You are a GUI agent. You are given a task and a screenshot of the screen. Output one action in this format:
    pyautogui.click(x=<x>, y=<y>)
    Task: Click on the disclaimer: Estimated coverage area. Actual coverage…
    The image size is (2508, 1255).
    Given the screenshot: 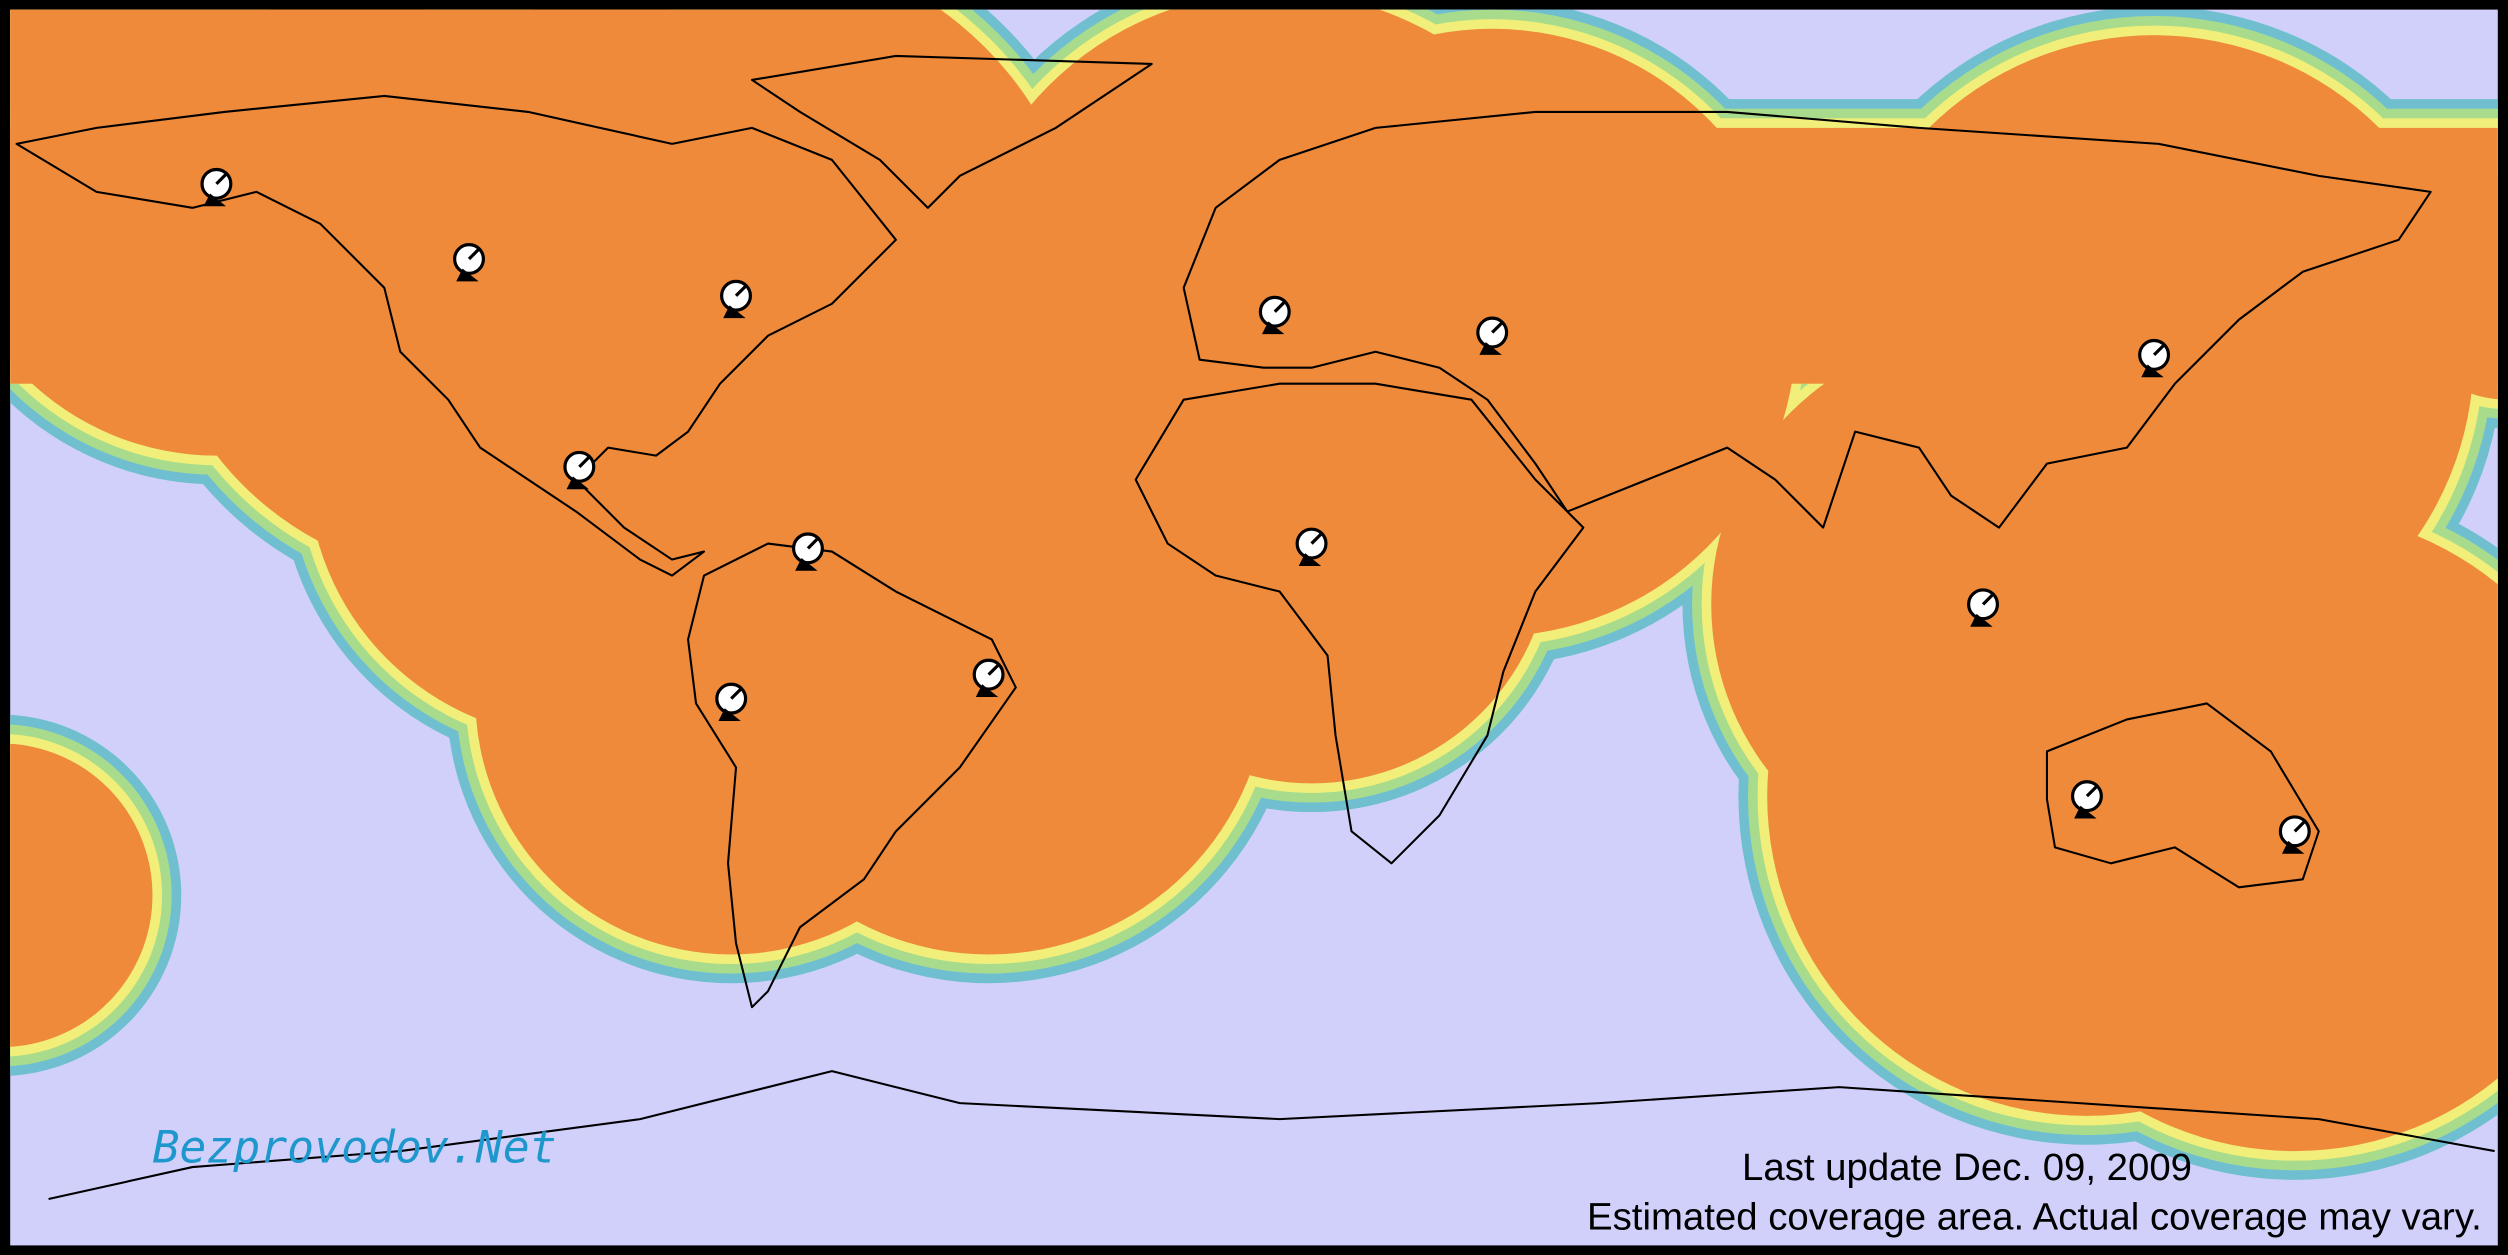 What is the action you would take?
    pyautogui.click(x=2034, y=1216)
    